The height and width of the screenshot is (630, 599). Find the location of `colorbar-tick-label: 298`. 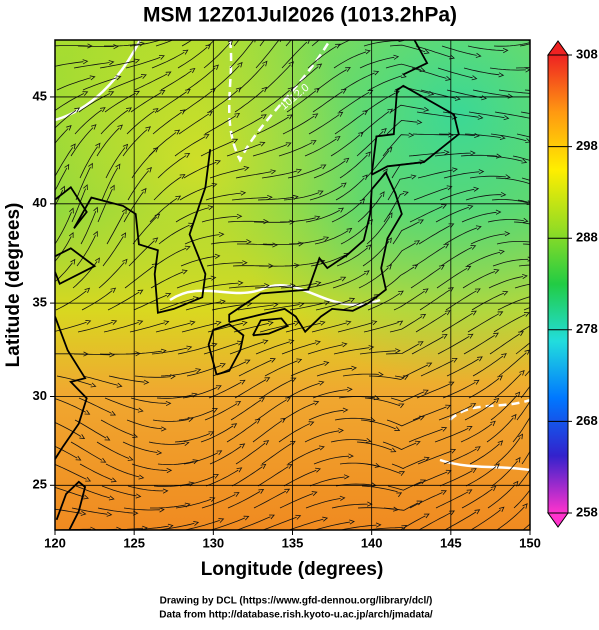

colorbar-tick-label: 298 is located at coordinates (587, 145).